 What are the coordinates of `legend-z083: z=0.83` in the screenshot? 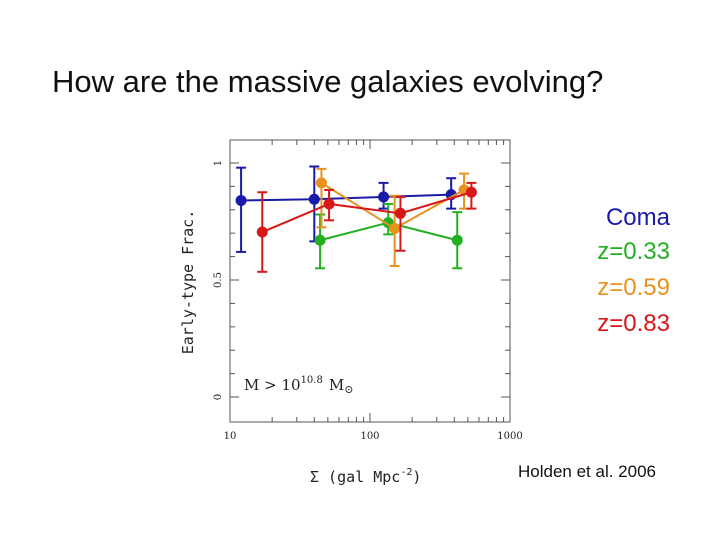 It's located at (633, 323).